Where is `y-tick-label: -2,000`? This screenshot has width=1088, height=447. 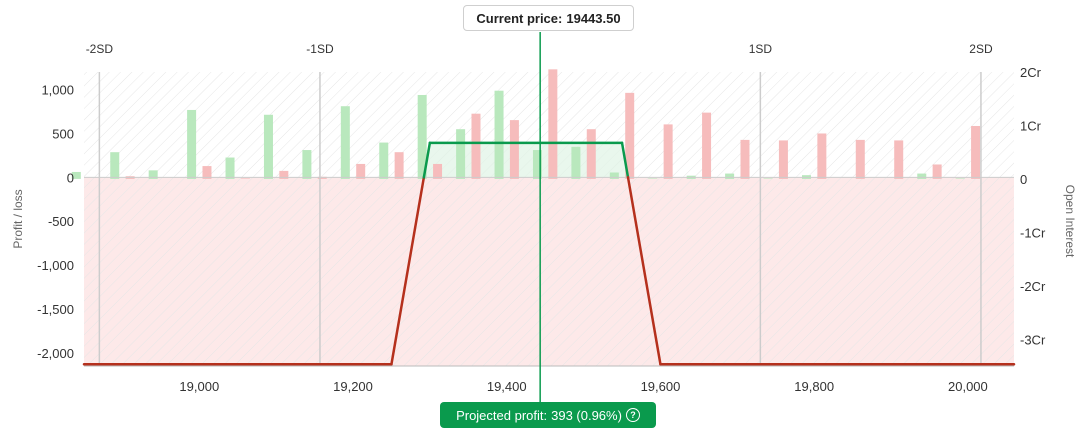 y-tick-label: -2,000 is located at coordinates (55, 353).